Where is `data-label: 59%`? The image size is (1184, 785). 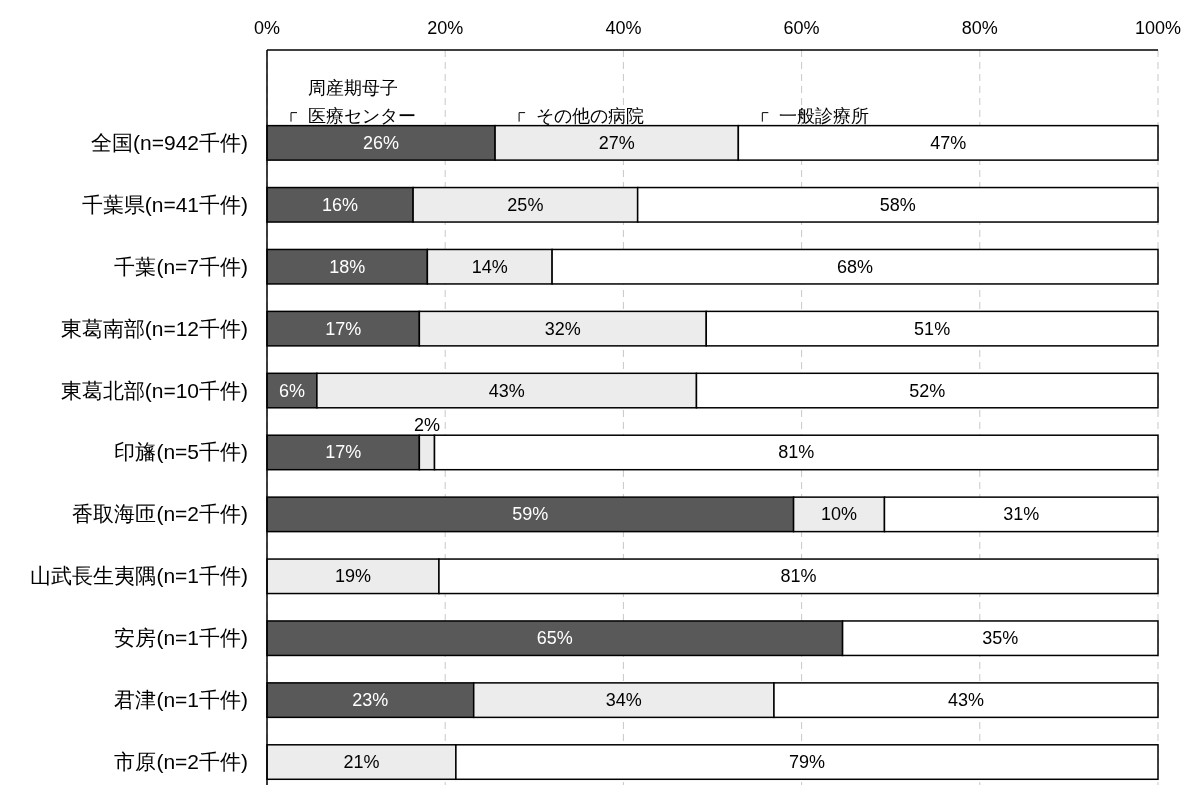 data-label: 59% is located at coordinates (530, 514).